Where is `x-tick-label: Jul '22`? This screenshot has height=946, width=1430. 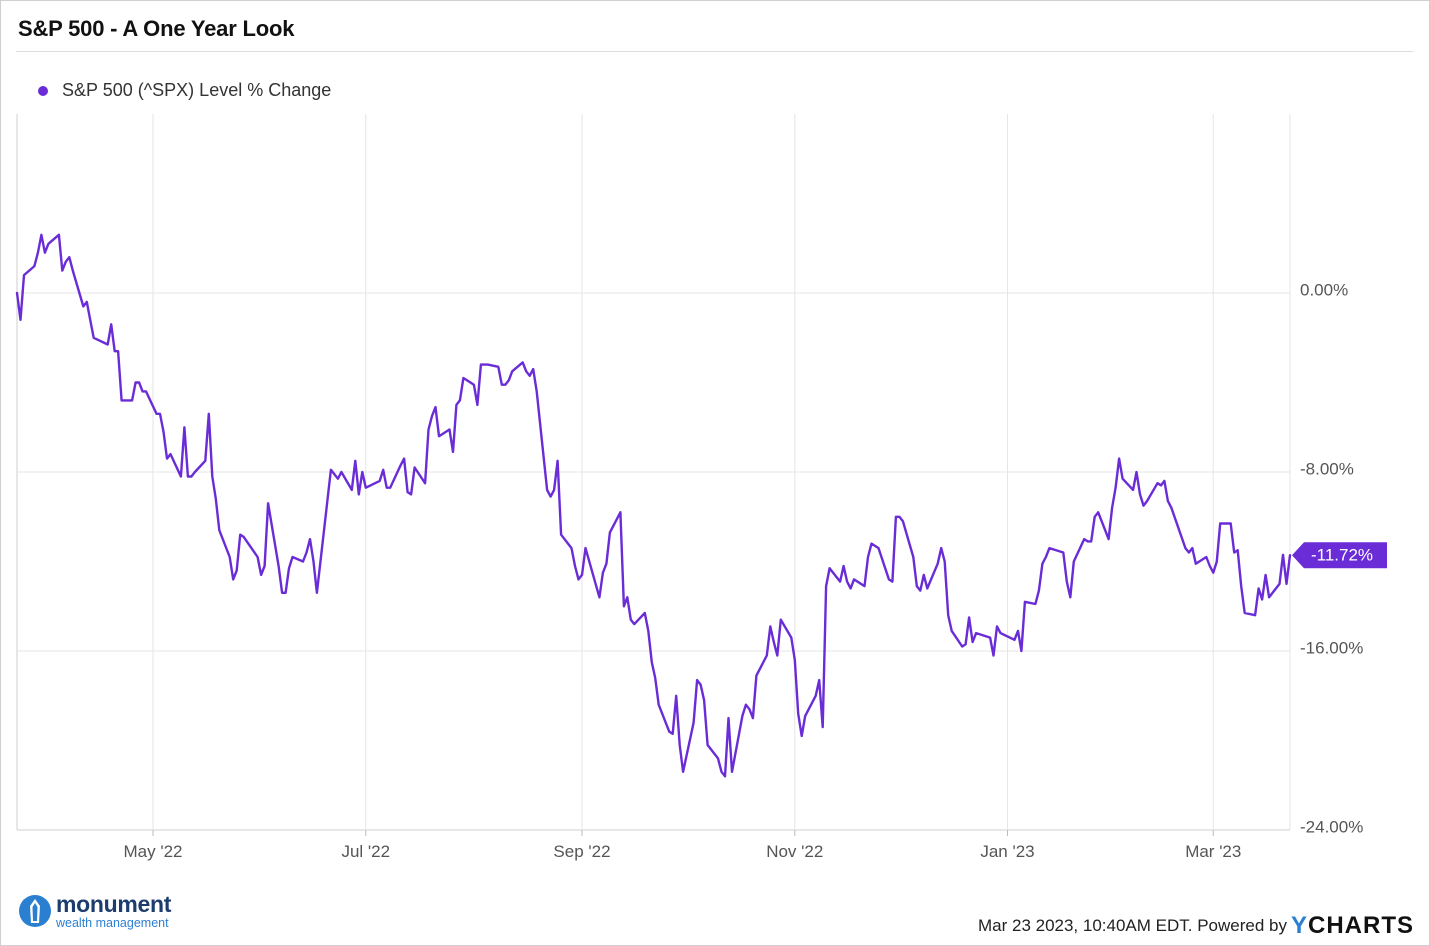 x-tick-label: Jul '22 is located at coordinates (365, 851).